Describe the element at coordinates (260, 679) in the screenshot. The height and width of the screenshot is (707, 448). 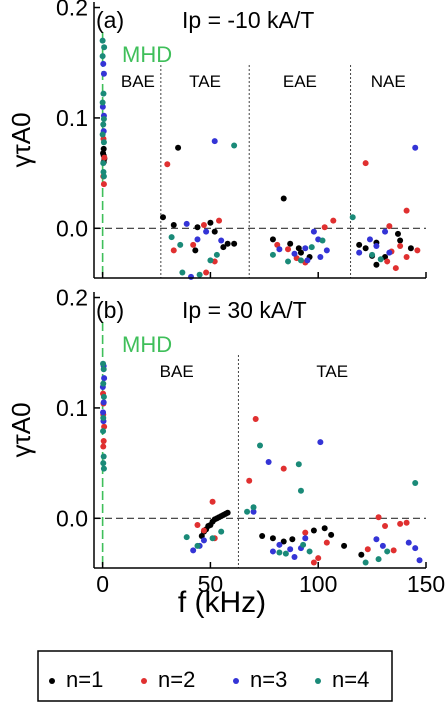
I see `legend-item: n=3` at that location.